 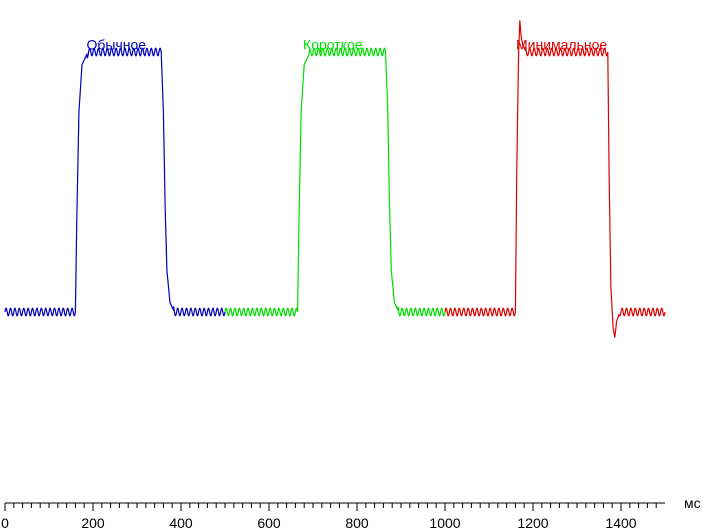 I want to click on x-tick-label: 1200, so click(x=532, y=523).